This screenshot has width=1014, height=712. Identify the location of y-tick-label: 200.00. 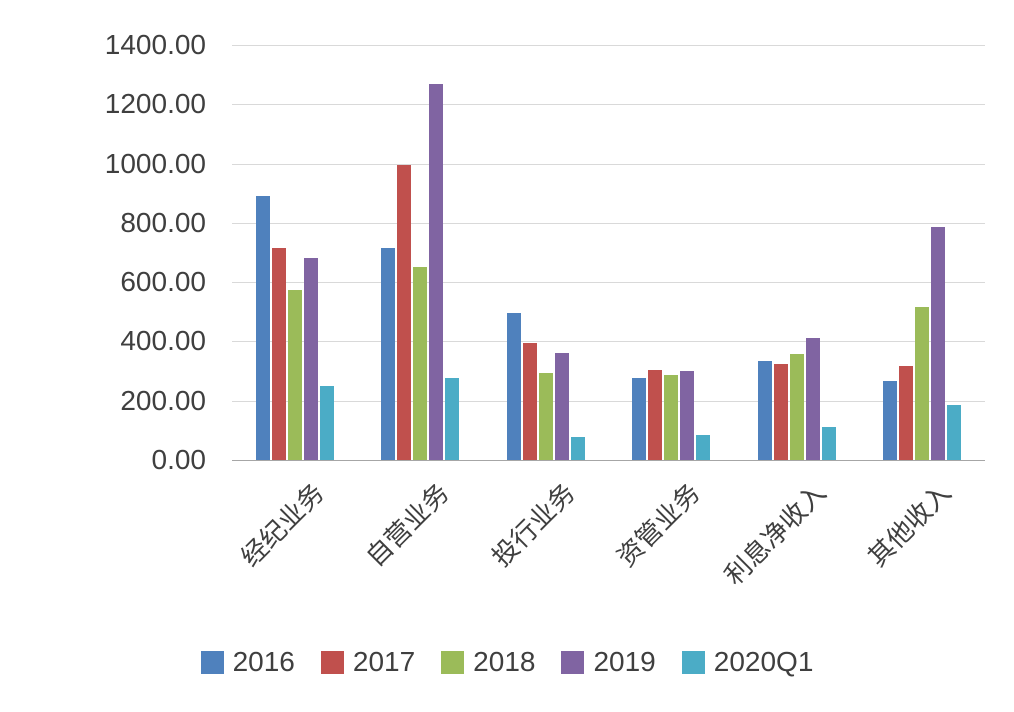
(163, 400).